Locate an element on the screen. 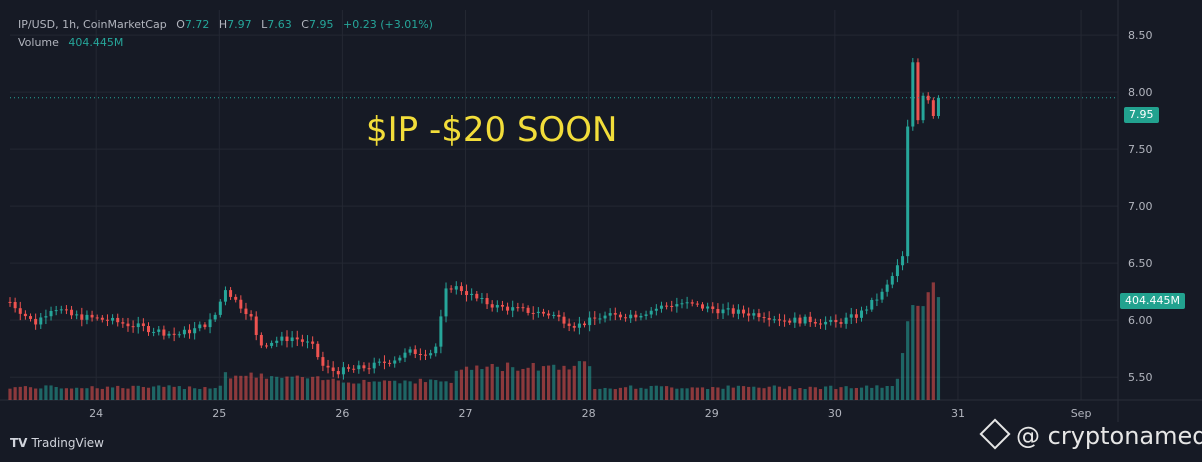 This screenshot has height=462, width=1202. legend-low-label: L is located at coordinates (264, 24).